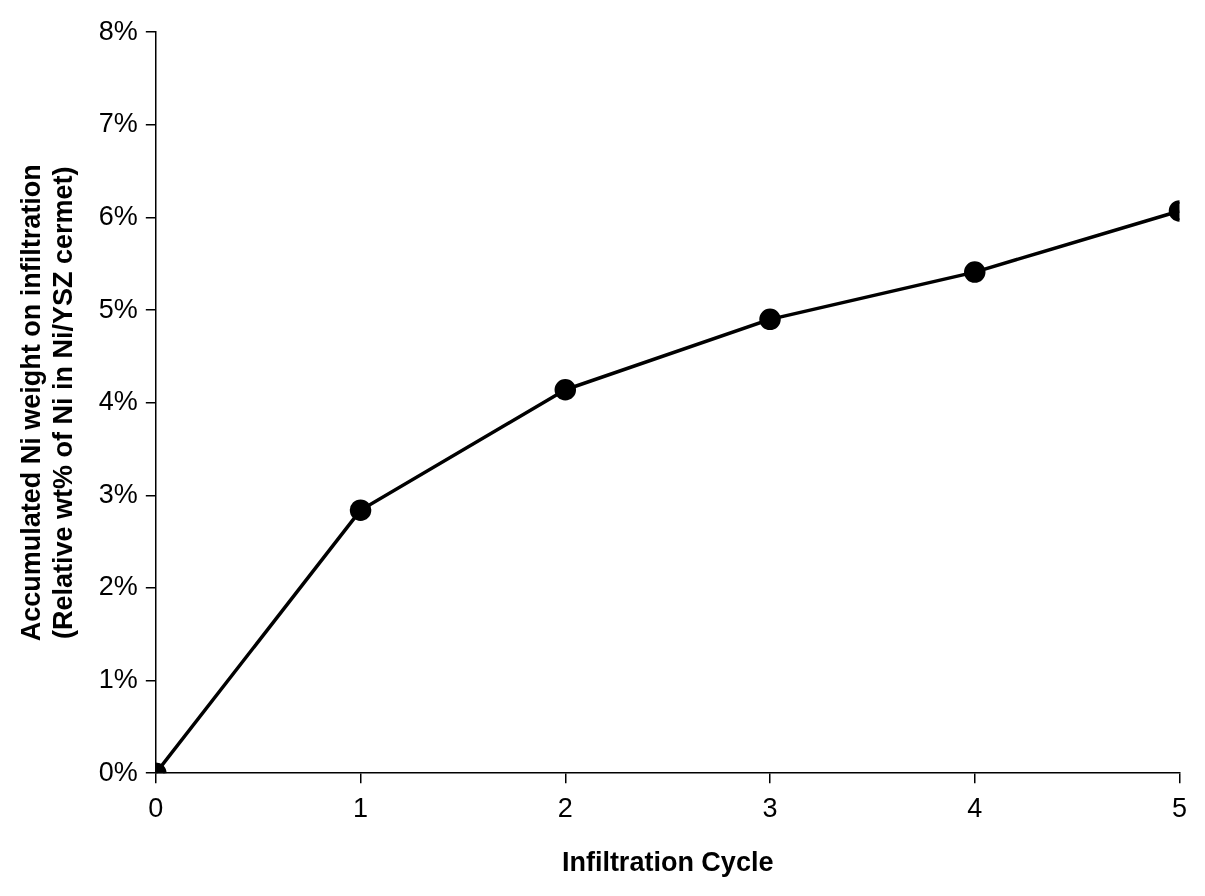 The width and height of the screenshot is (1205, 896). What do you see at coordinates (1179, 807) in the screenshot?
I see `x-tick-label: 5` at bounding box center [1179, 807].